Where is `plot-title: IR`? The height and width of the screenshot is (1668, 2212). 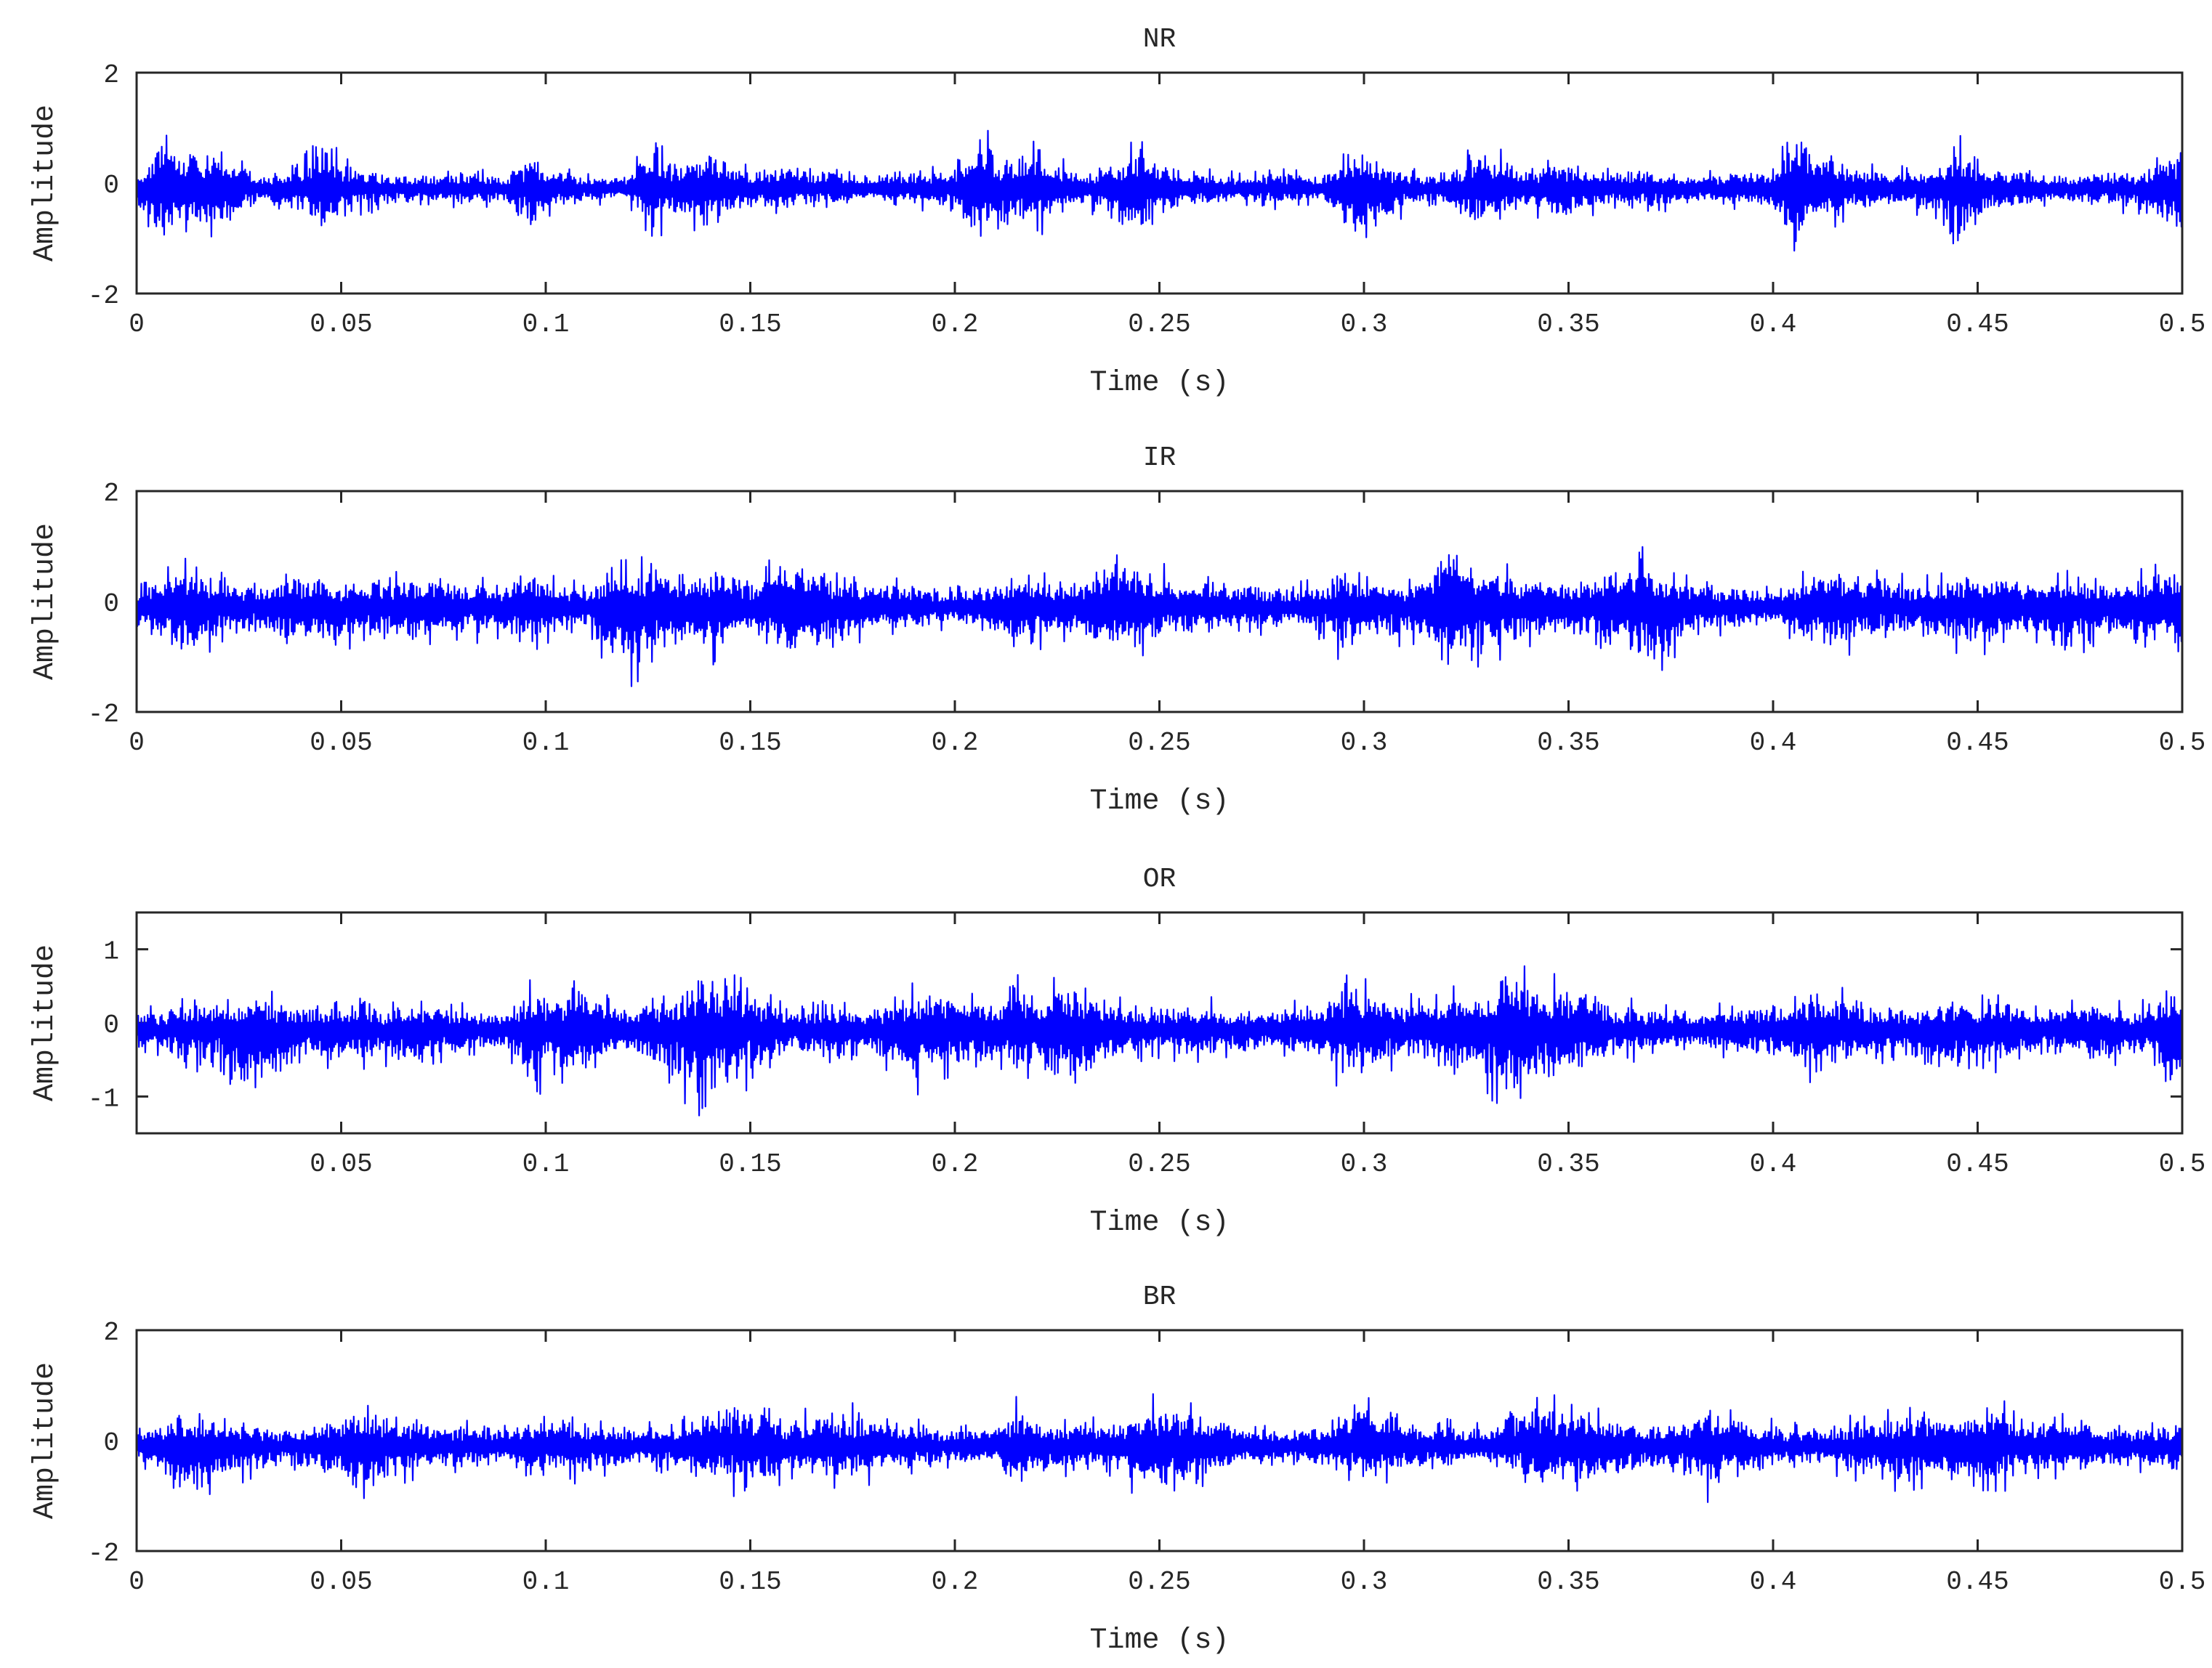 plot-title: IR is located at coordinates (1159, 458).